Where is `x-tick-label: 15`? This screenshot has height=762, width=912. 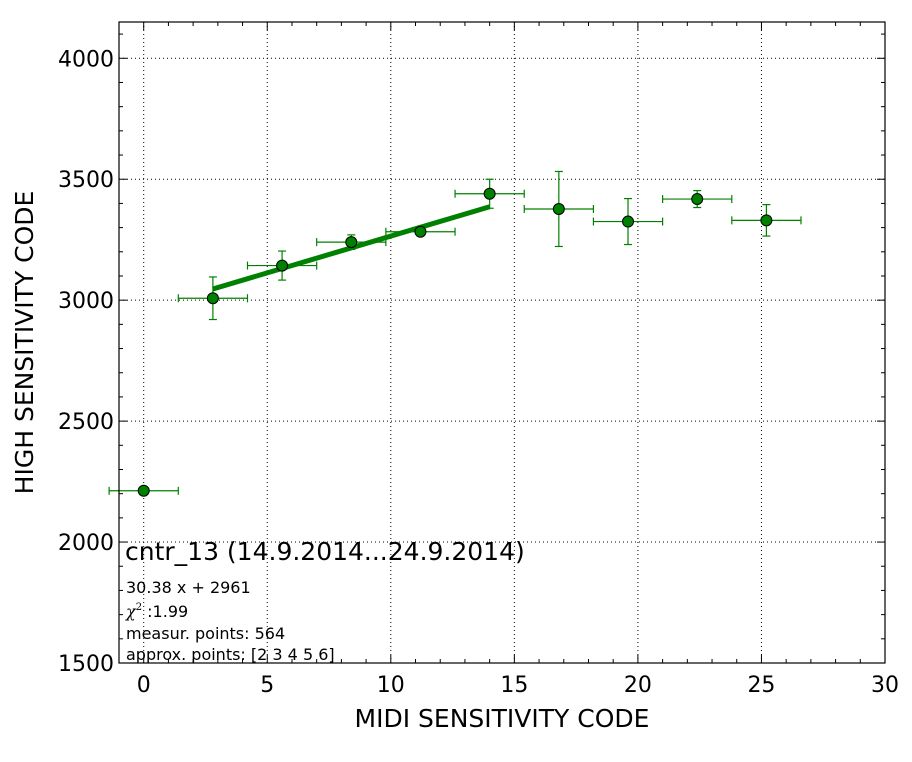
x-tick-label: 15 is located at coordinates (514, 685).